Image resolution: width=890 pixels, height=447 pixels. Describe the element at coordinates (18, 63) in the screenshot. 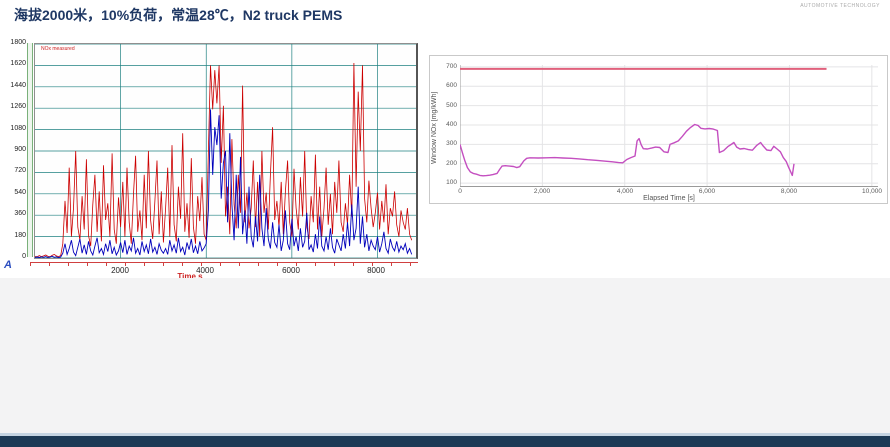

I see `y-tick-label: 1620` at that location.